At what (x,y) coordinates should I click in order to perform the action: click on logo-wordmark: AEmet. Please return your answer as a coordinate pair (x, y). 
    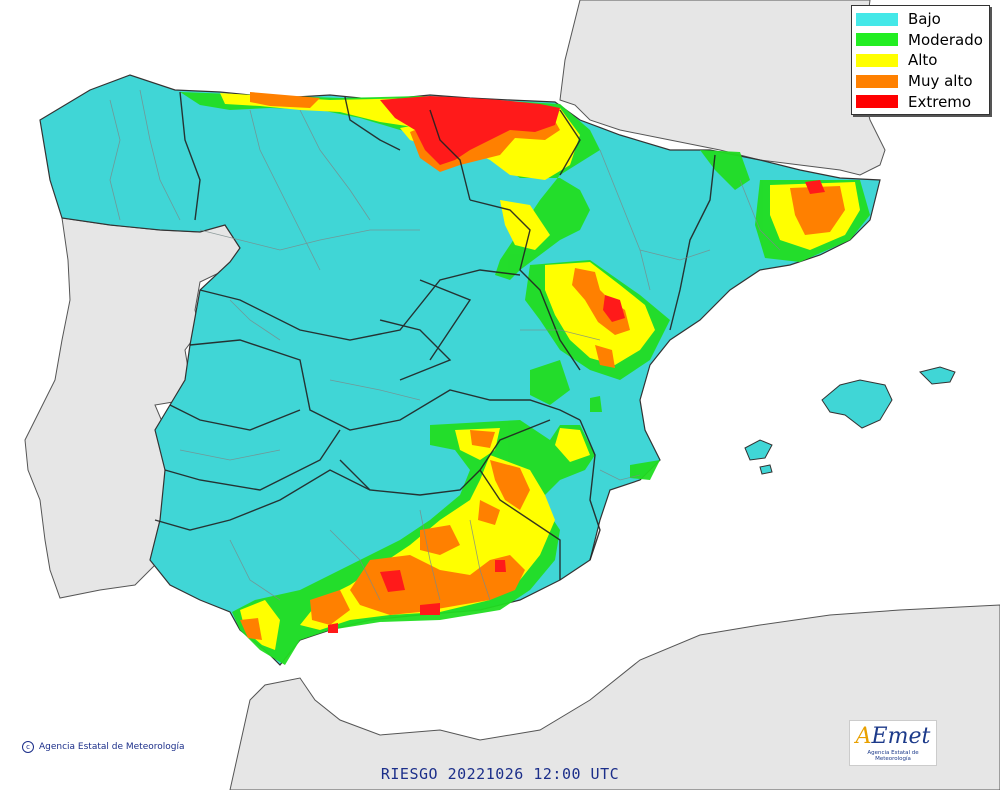
    Looking at the image, I should click on (893, 736).